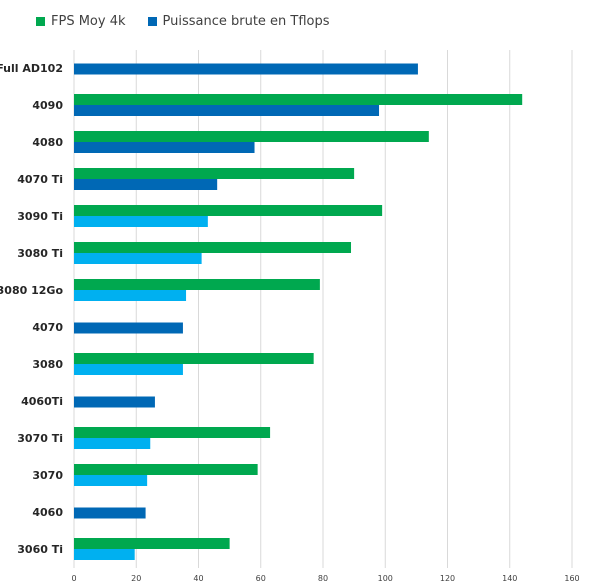 The height and width of the screenshot is (588, 599). Describe the element at coordinates (47, 364) in the screenshot. I see `category-label: 3080` at that location.